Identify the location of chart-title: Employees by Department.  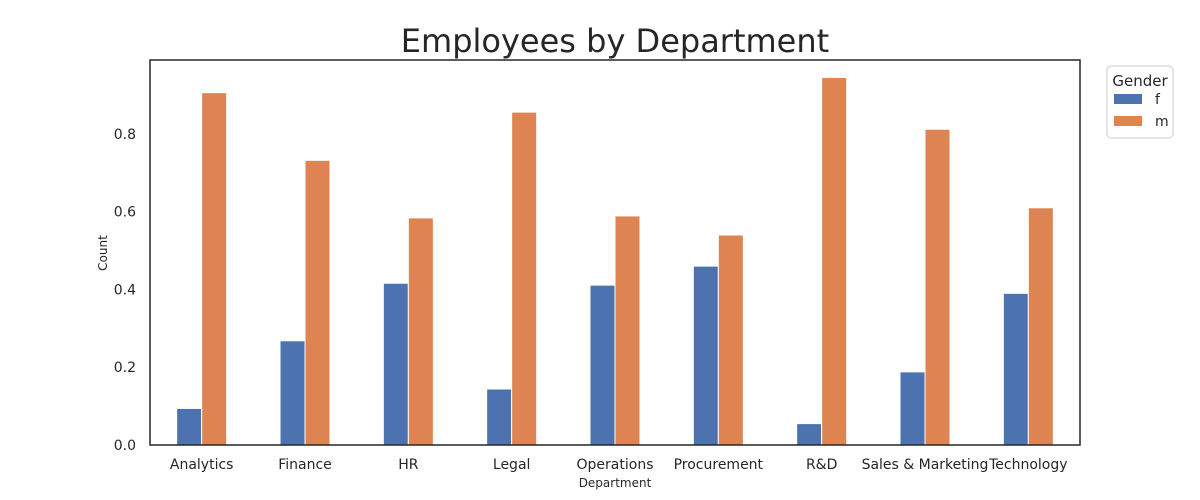
(615, 41).